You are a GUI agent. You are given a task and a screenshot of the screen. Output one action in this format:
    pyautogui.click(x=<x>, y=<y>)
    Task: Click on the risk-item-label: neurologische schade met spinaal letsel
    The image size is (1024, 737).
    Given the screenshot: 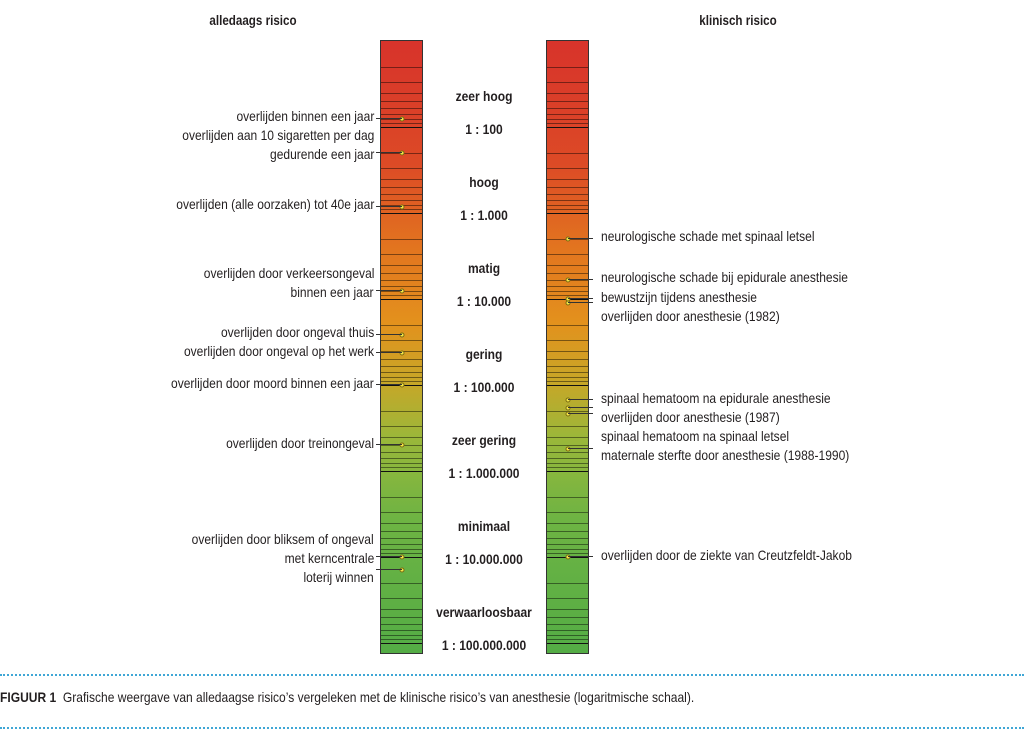 What is the action you would take?
    pyautogui.click(x=708, y=236)
    